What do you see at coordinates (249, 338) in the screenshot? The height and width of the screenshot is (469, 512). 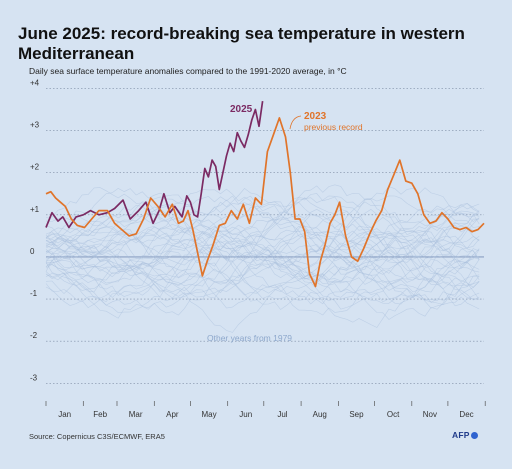 I see `label-other-years: Other years from 1979` at bounding box center [249, 338].